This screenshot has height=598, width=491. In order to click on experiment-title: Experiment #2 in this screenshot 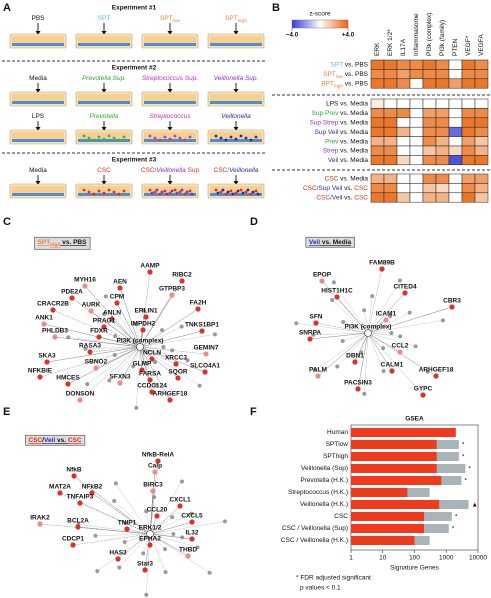, I will do `click(134, 68)`.